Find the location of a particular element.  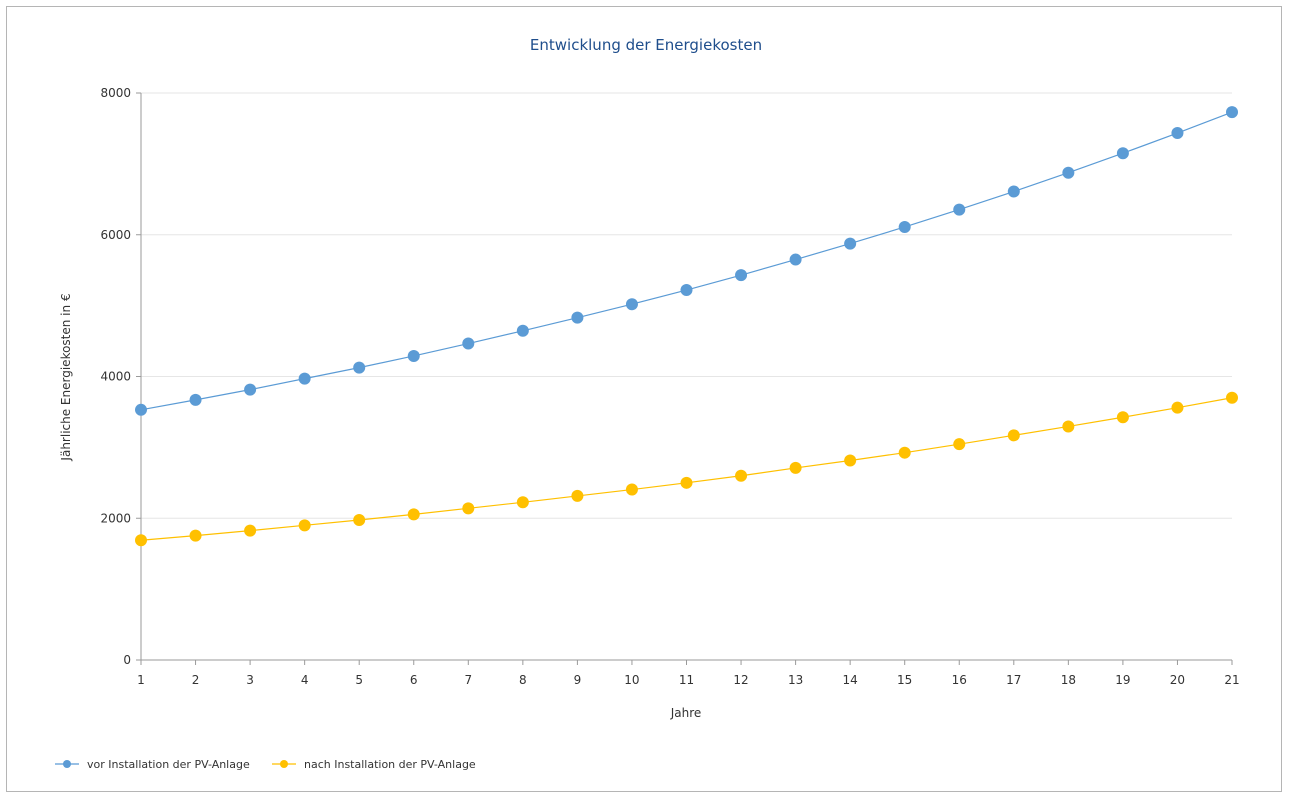

y-axis-label: Jährliche Energiekosten in € is located at coordinates (66, 377).